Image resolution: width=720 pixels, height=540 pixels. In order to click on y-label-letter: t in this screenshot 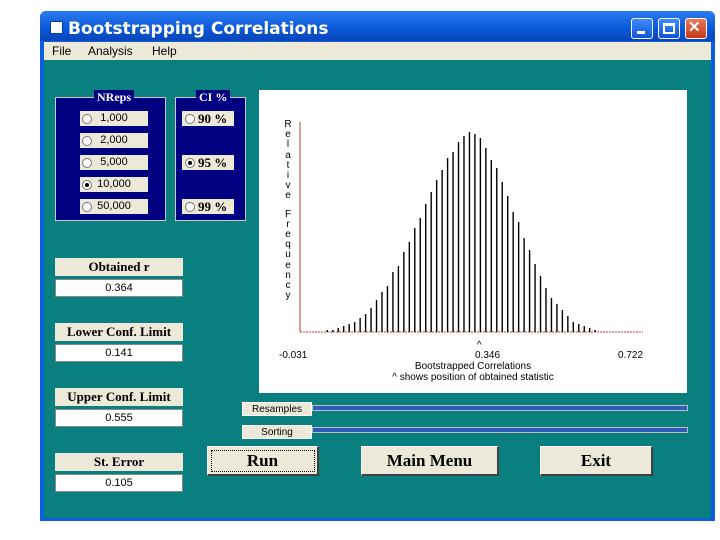, I will do `click(288, 165)`.